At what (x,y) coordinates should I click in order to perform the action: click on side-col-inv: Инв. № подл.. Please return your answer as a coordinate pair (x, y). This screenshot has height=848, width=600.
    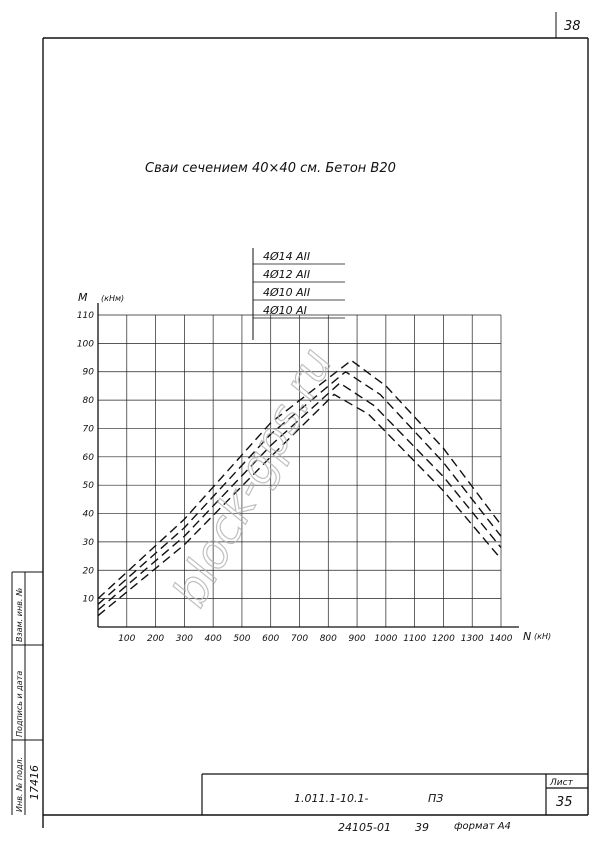
    Looking at the image, I should click on (19, 784).